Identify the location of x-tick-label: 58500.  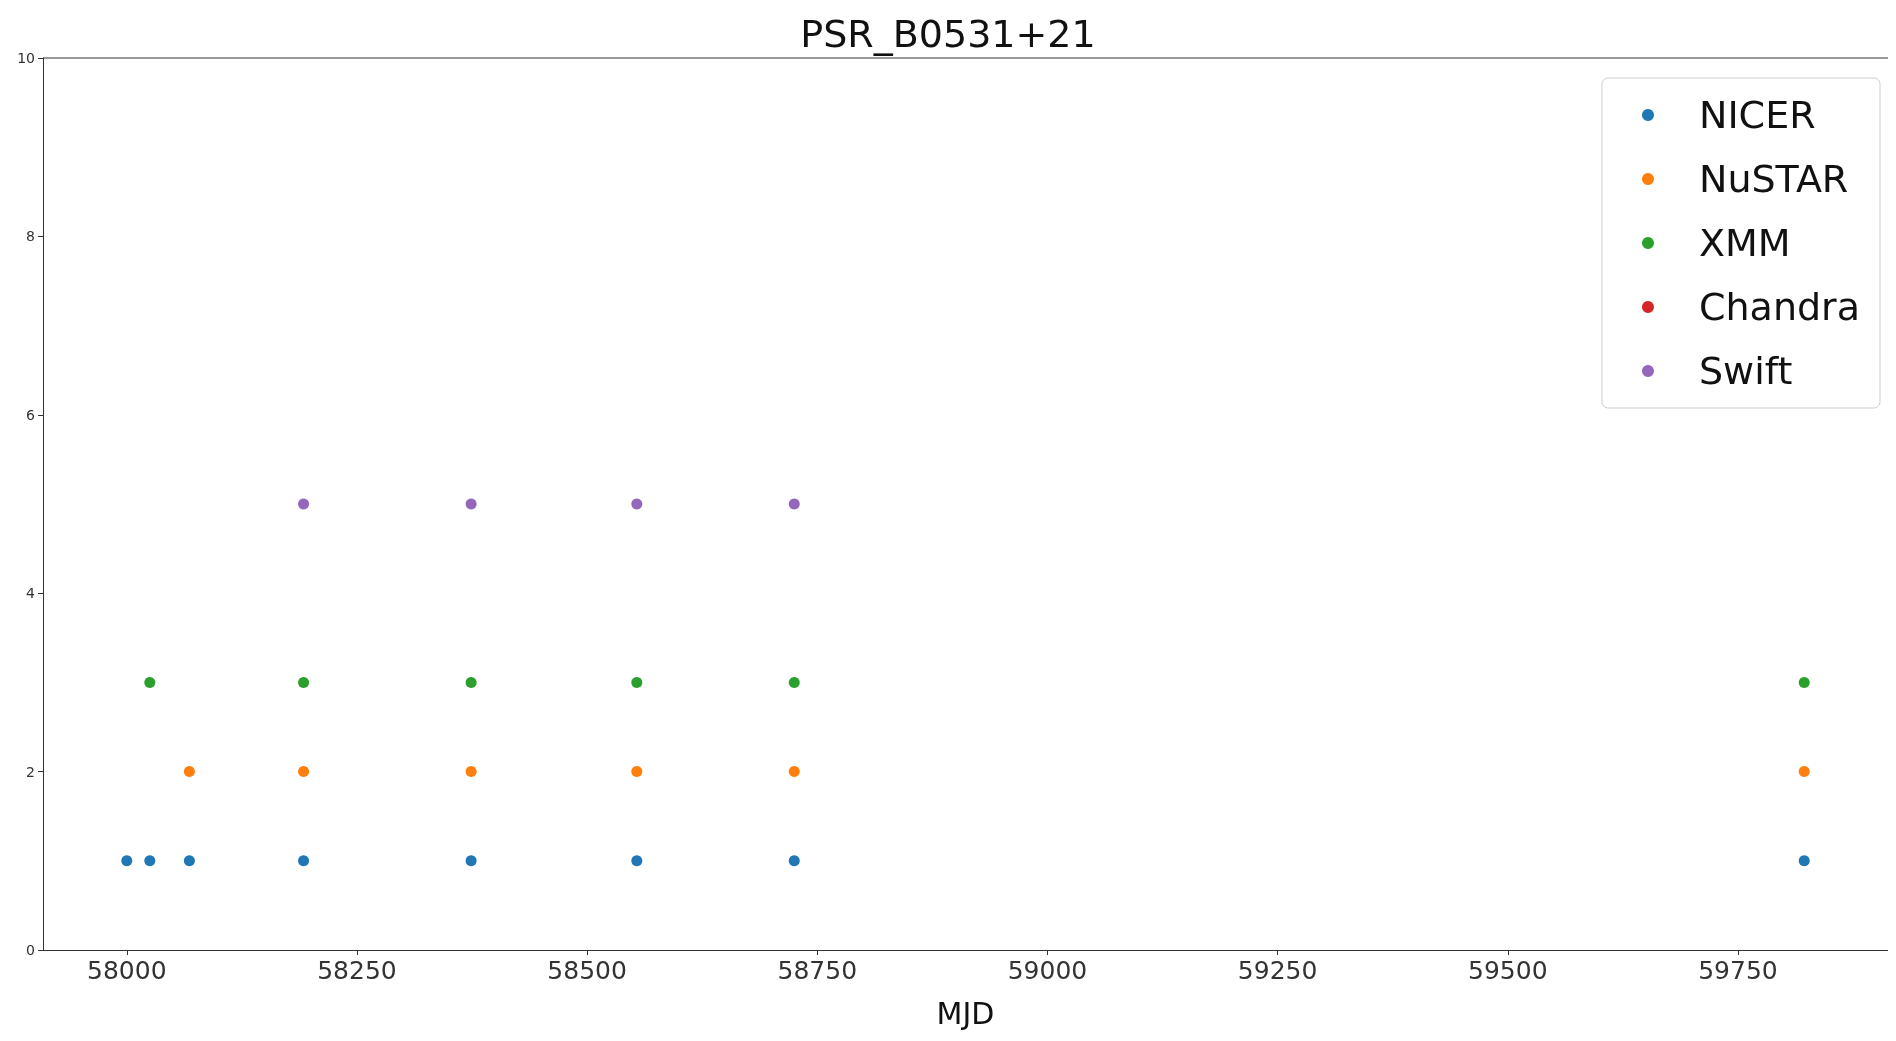
(587, 970).